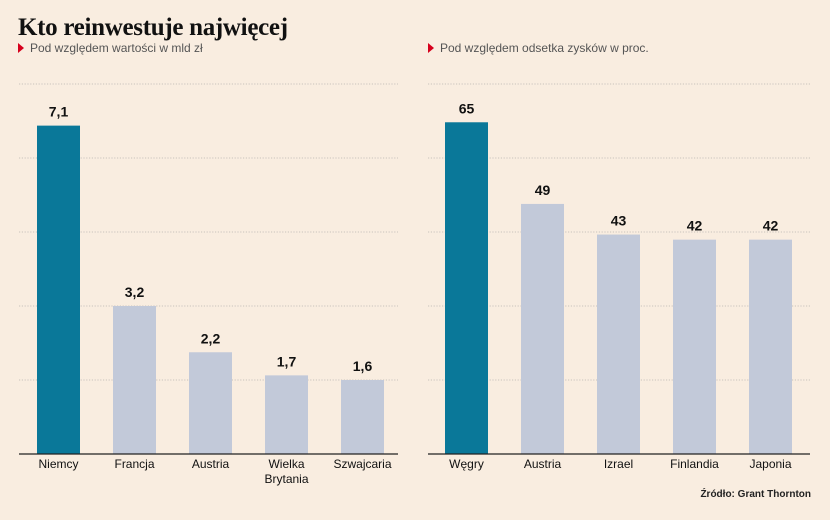 This screenshot has height=520, width=830. I want to click on left-subtitle: Pod względem wartości w mld zł, so click(110, 48).